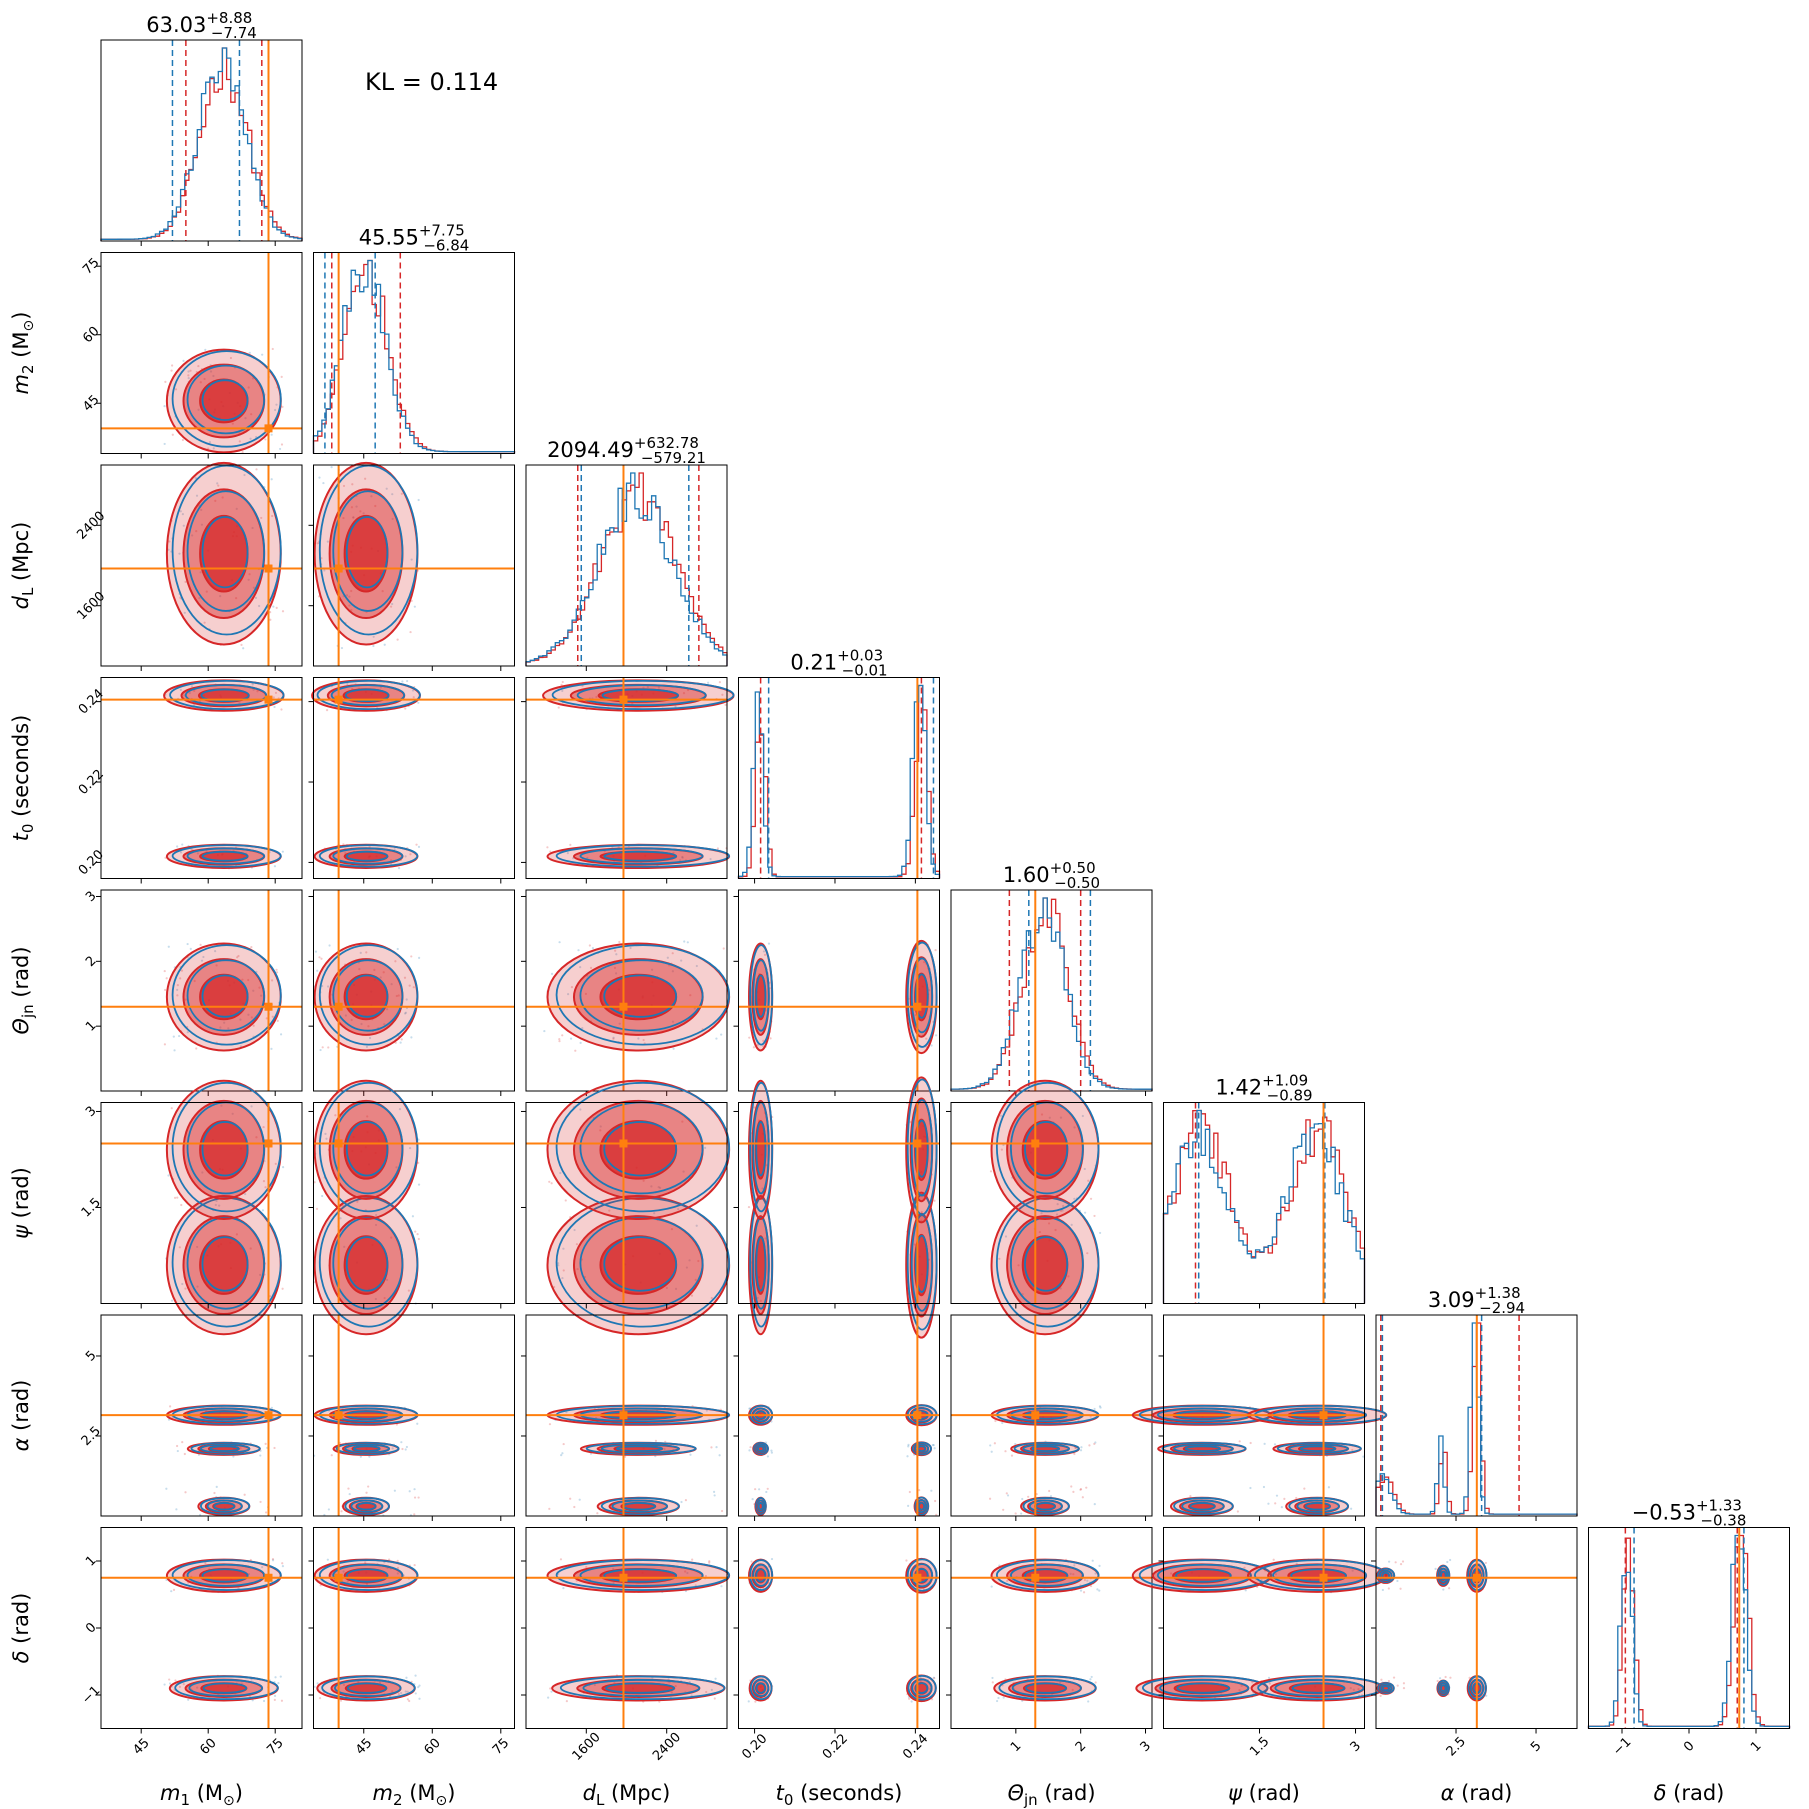 This screenshot has height=1809, width=1809. Describe the element at coordinates (21, 1657) in the screenshot. I see `label-symbol: δ` at that location.